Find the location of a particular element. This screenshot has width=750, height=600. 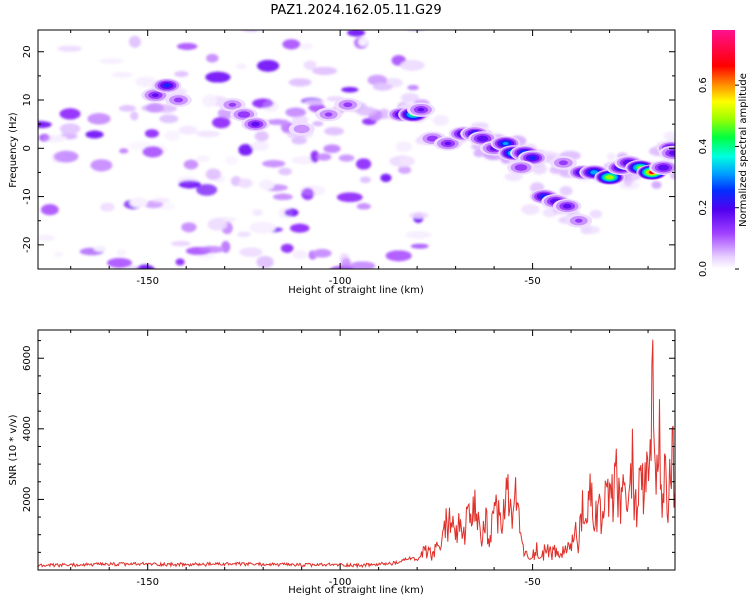

spectrogram-y-axis-label: Frequency (Hz) is located at coordinates (13, 150).